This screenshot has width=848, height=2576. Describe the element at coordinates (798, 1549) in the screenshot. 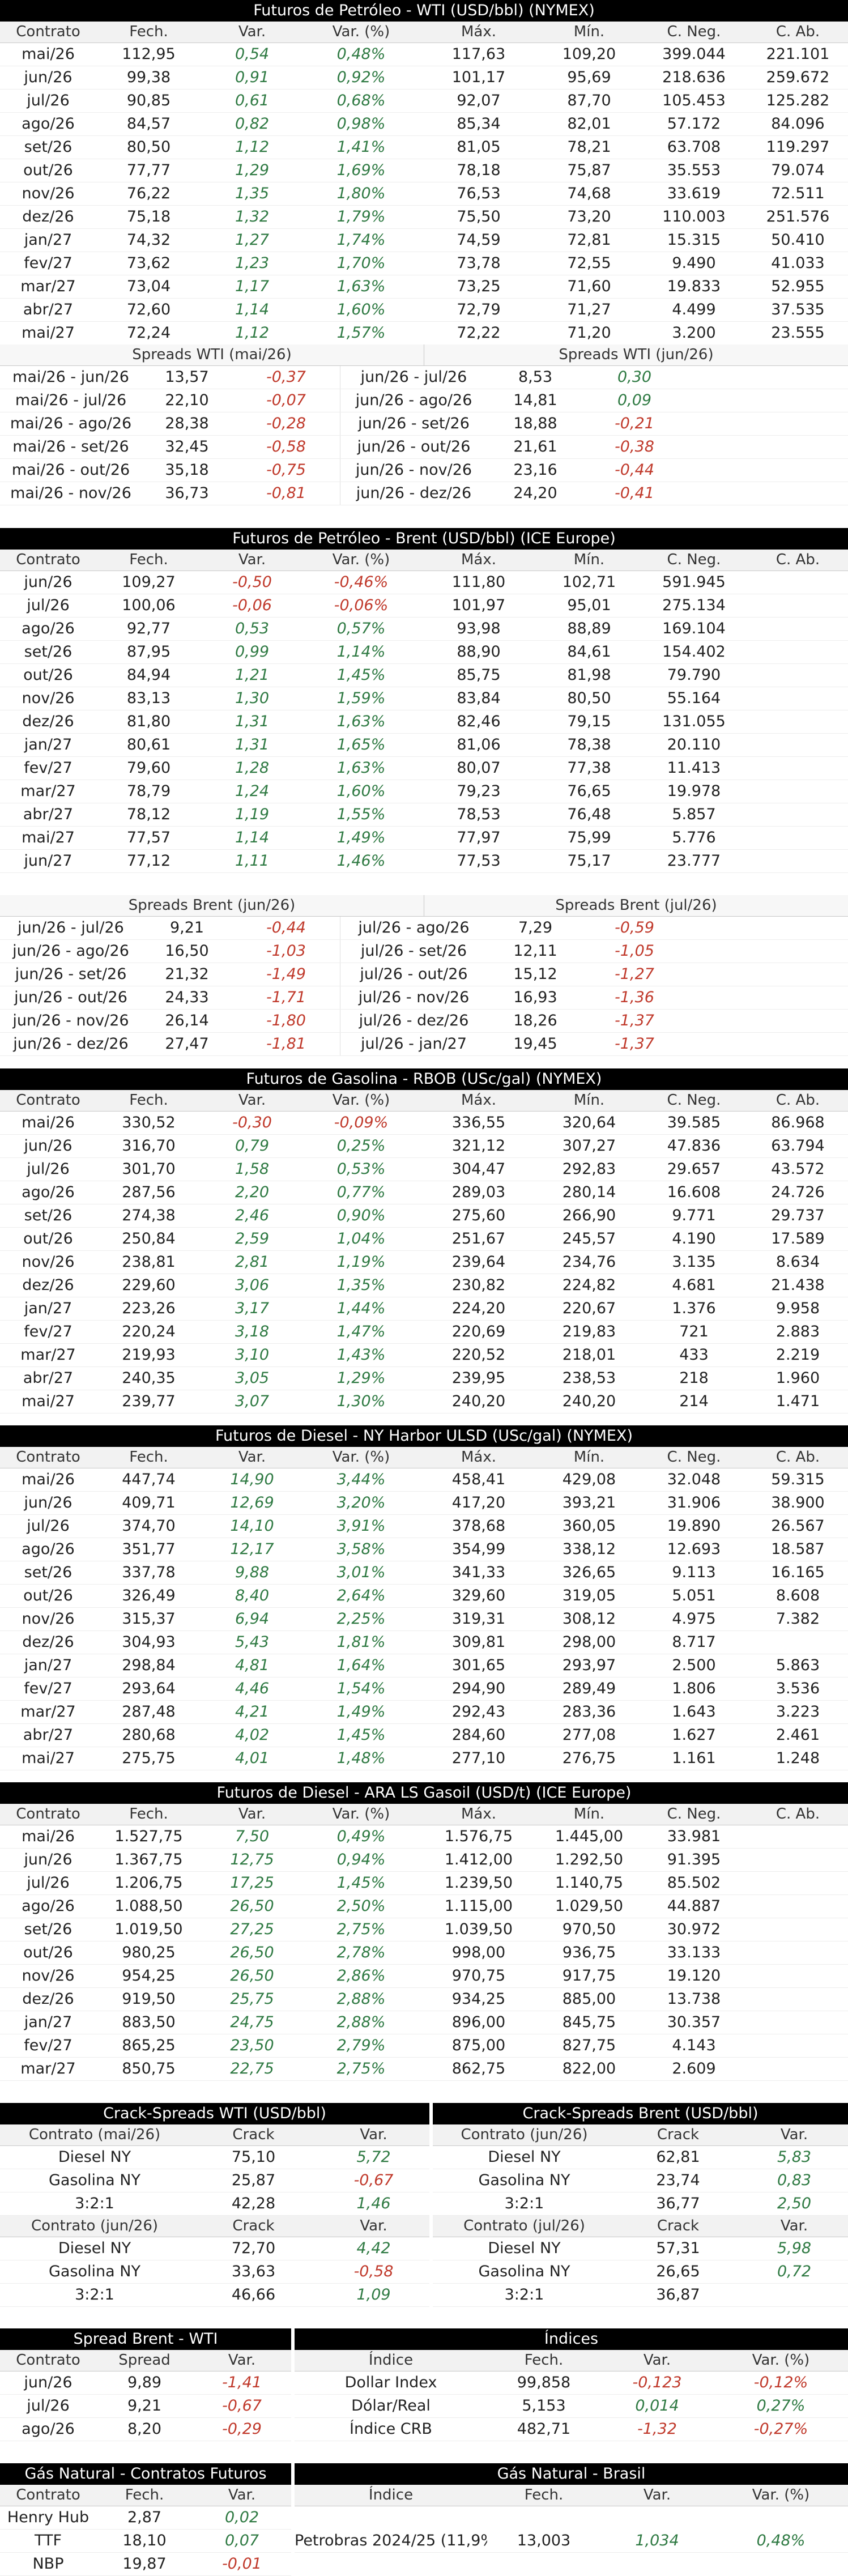

I see `table-cell: 18.587` at that location.